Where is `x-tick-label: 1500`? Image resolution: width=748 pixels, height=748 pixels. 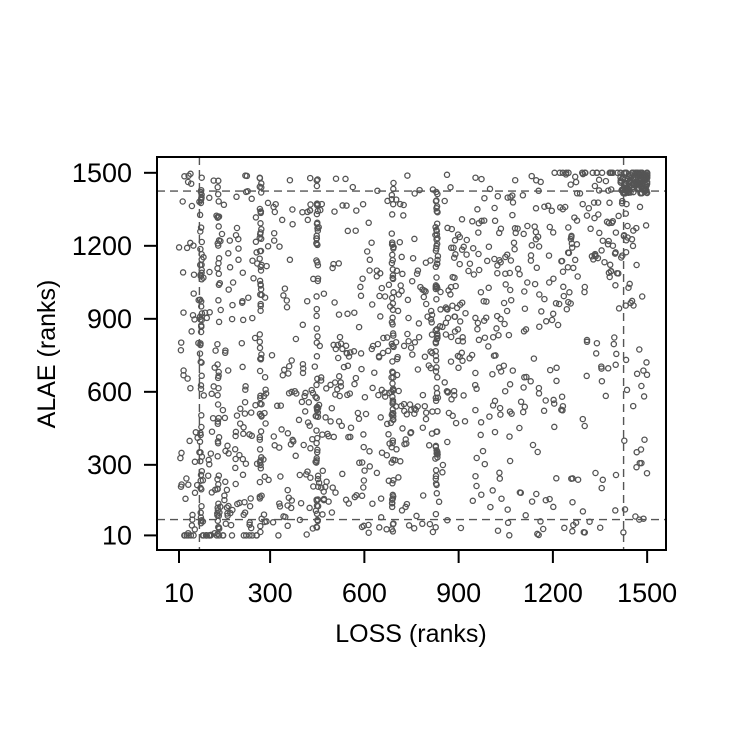
x-tick-label: 1500 is located at coordinates (647, 593).